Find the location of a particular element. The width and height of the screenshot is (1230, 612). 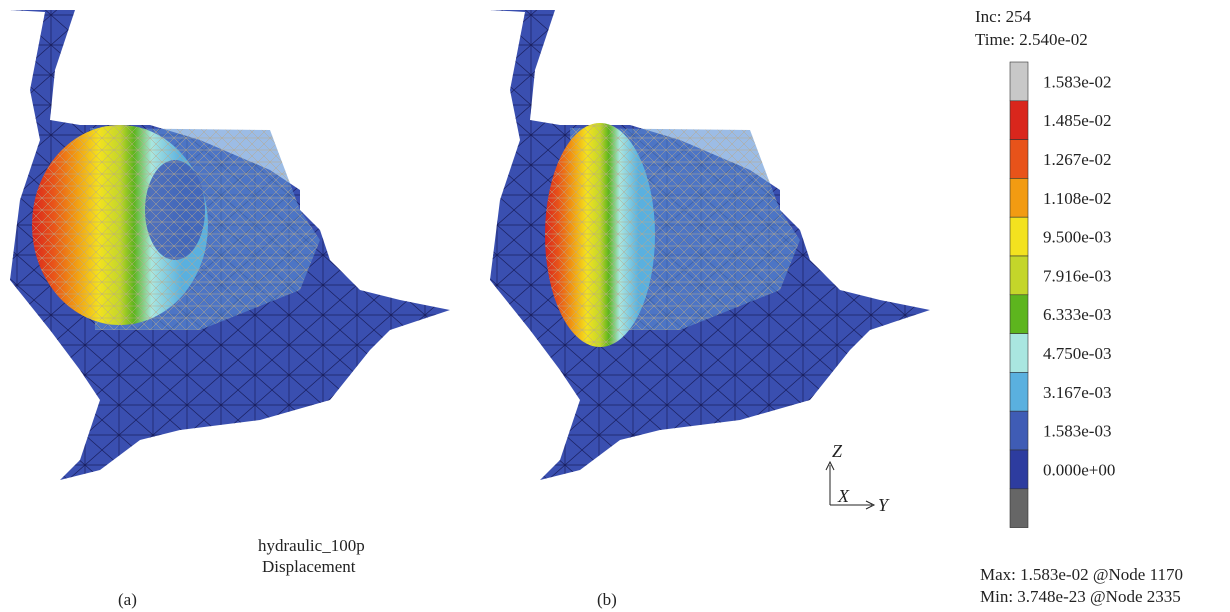

legend-label: 4.750e-03 is located at coordinates (1077, 353).